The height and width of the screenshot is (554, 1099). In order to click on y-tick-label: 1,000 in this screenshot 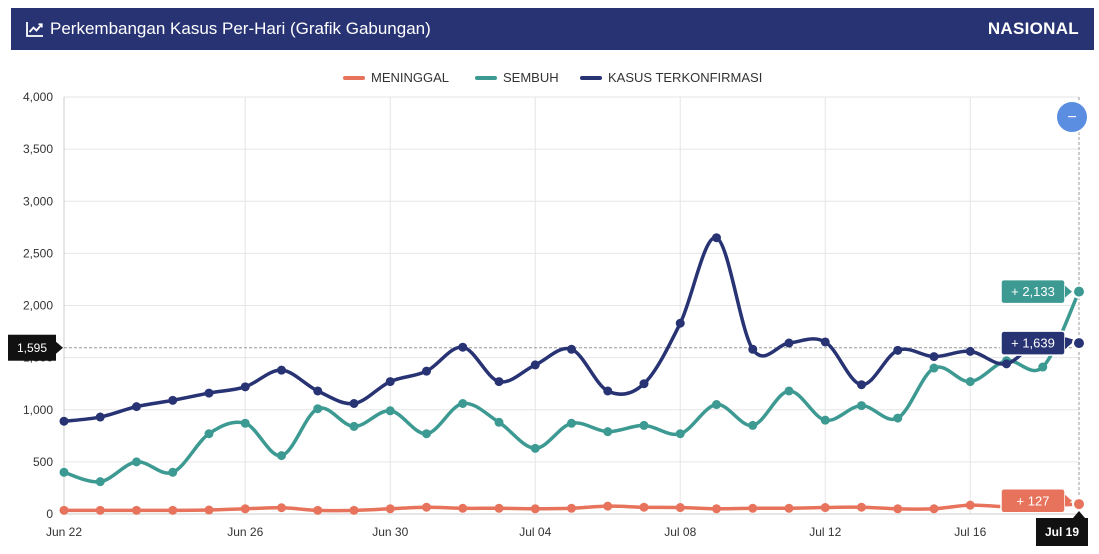, I will do `click(38, 410)`.